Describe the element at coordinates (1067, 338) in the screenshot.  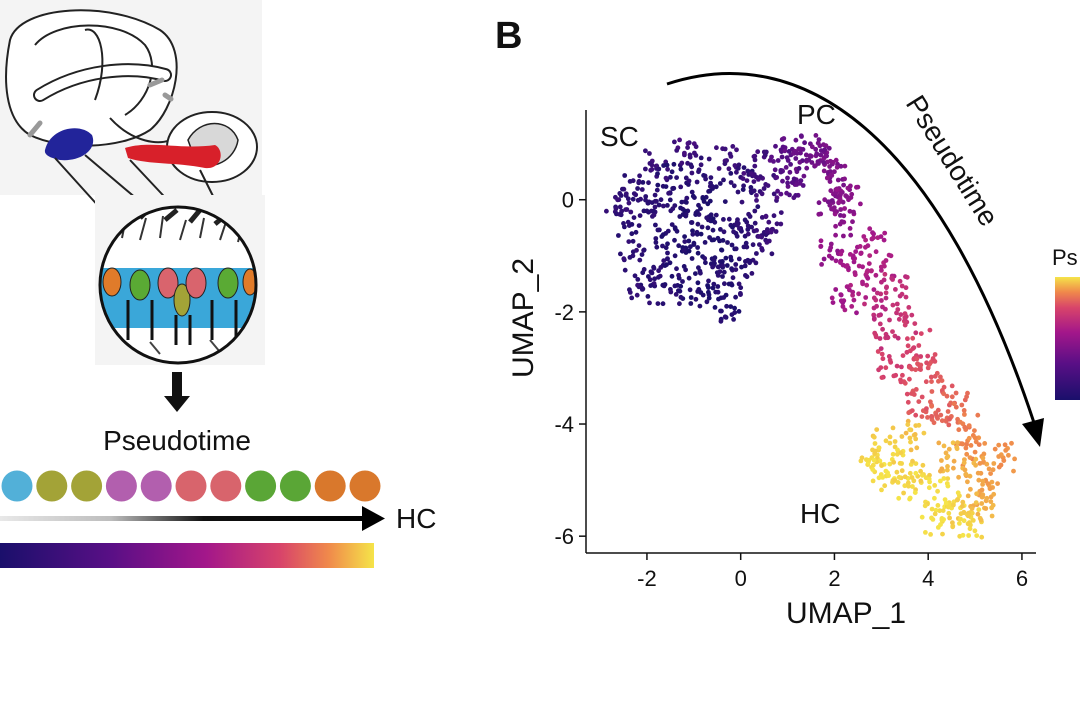
I see `legend-colorbar` at that location.